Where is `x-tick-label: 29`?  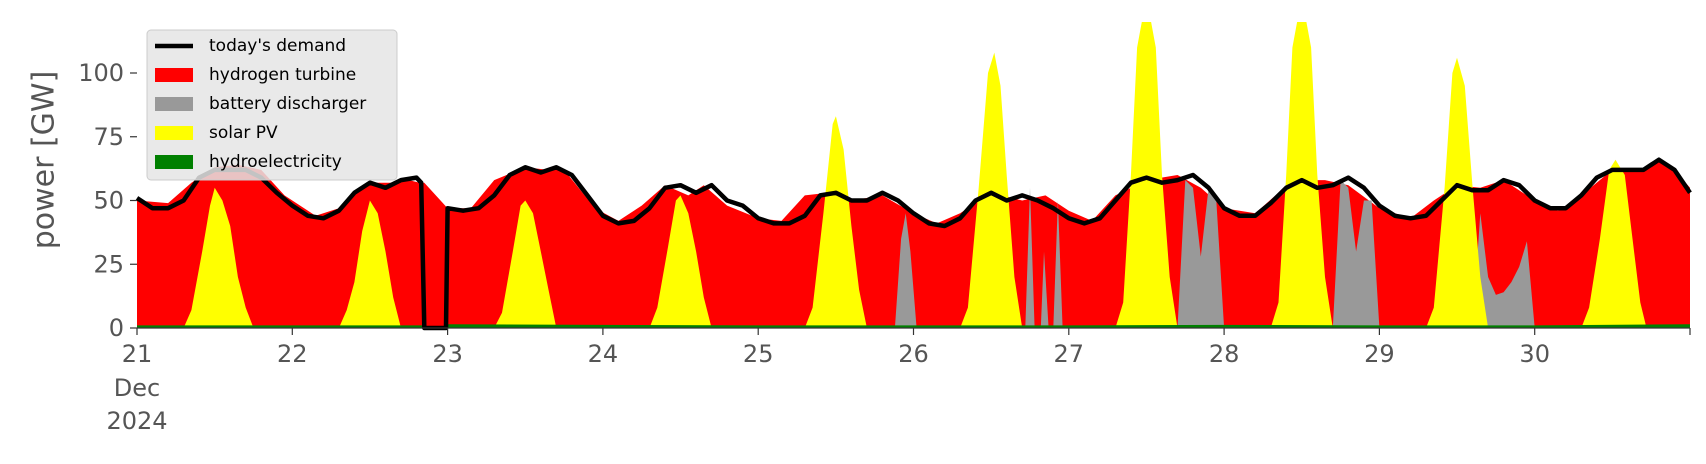
x-tick-label: 29 is located at coordinates (1379, 354).